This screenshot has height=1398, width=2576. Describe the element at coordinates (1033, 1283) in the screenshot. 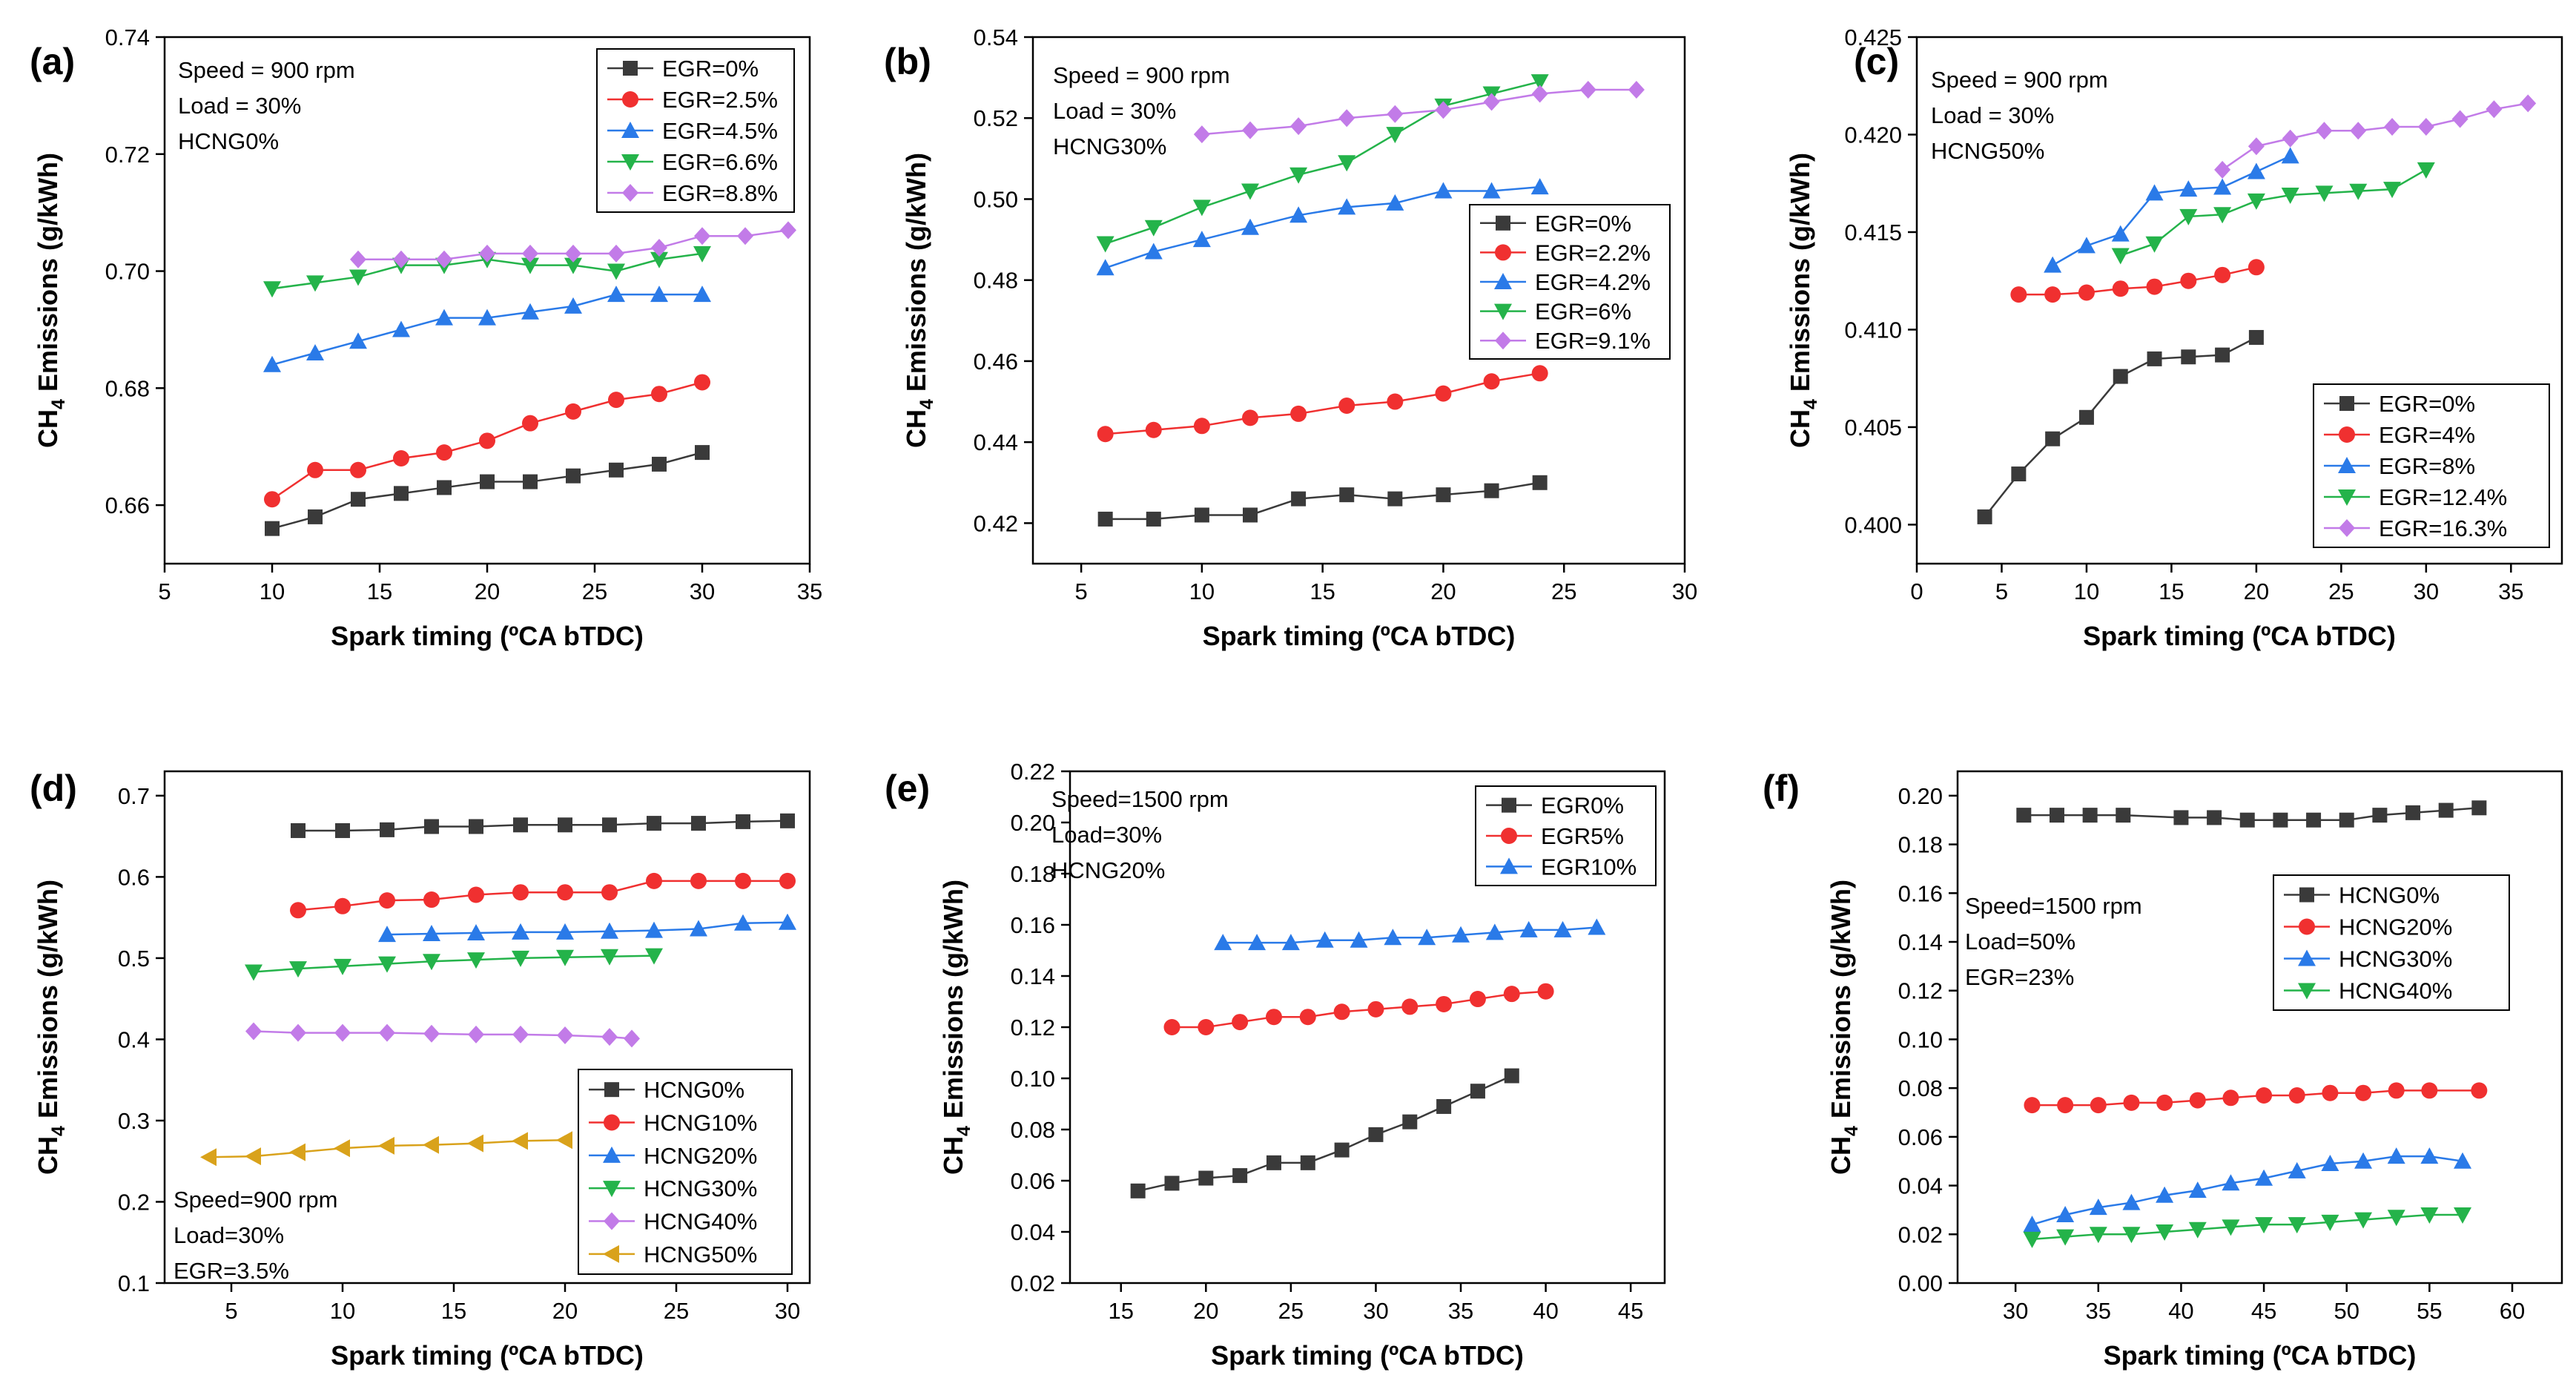

I see `y-tick-label: 0.02` at that location.